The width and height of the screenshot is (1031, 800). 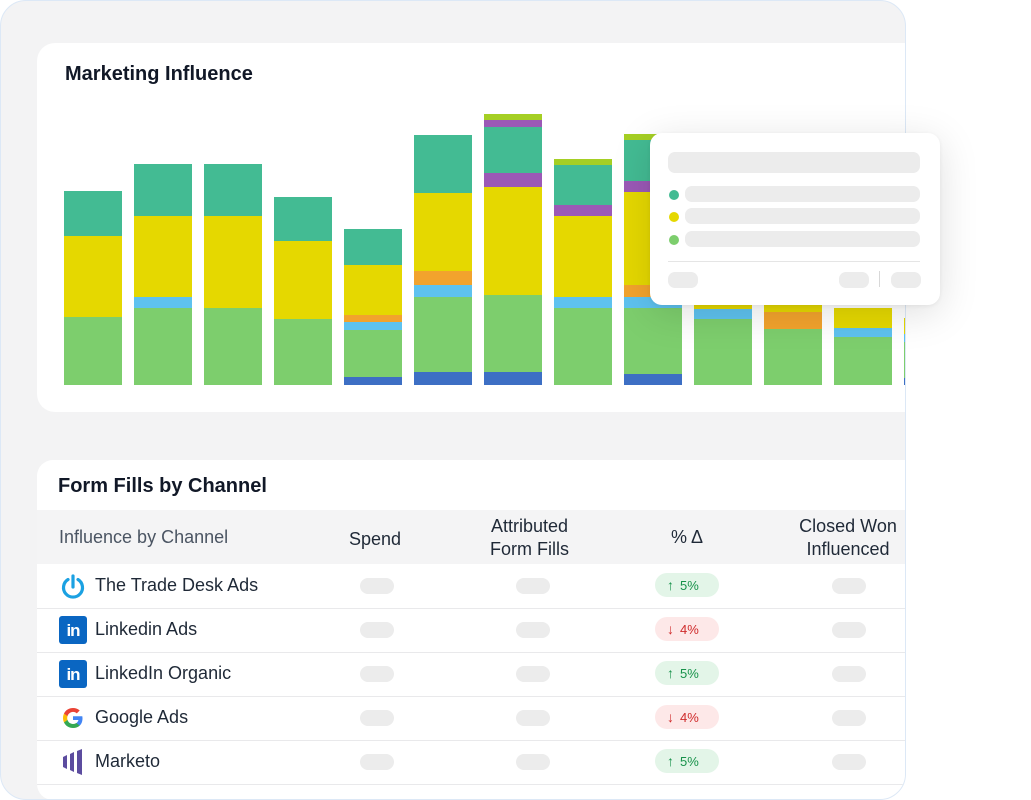 What do you see at coordinates (583, 162) in the screenshot?
I see `bar-segment-lime` at bounding box center [583, 162].